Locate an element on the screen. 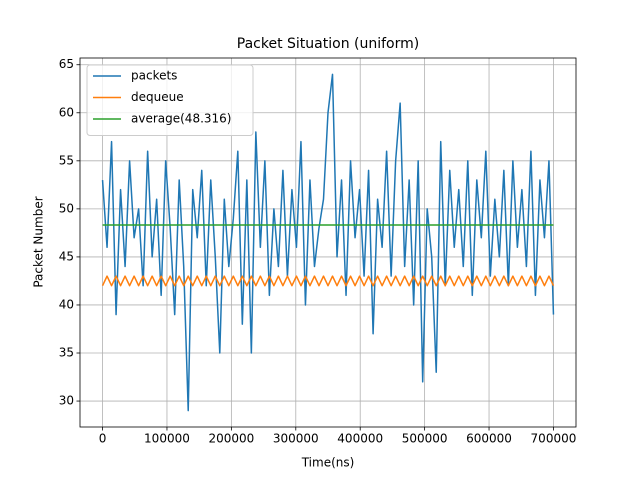 The width and height of the screenshot is (640, 484). legend: packets dequeue average(48.316) is located at coordinates (170, 100).